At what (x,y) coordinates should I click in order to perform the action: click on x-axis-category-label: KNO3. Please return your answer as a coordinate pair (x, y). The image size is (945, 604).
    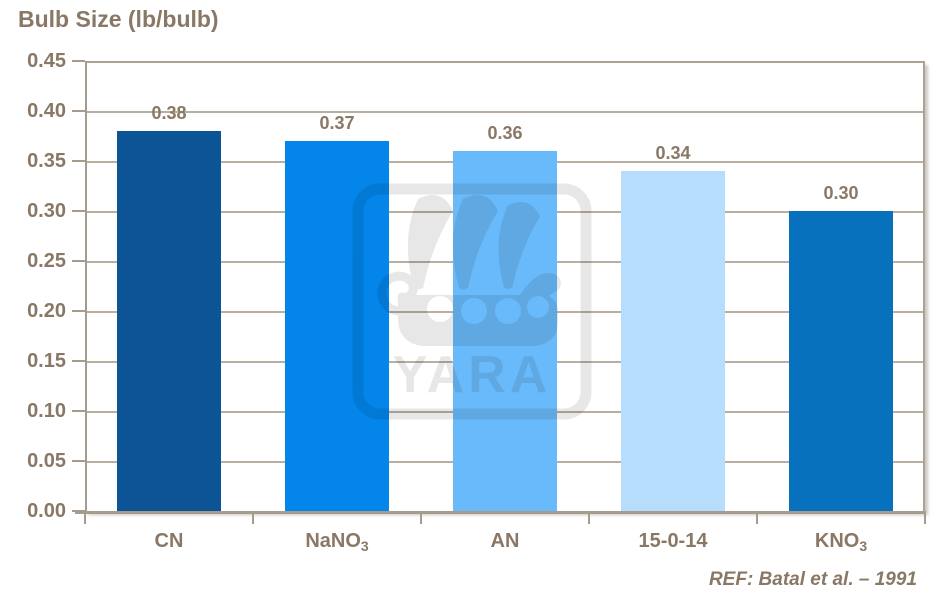
    Looking at the image, I should click on (841, 541).